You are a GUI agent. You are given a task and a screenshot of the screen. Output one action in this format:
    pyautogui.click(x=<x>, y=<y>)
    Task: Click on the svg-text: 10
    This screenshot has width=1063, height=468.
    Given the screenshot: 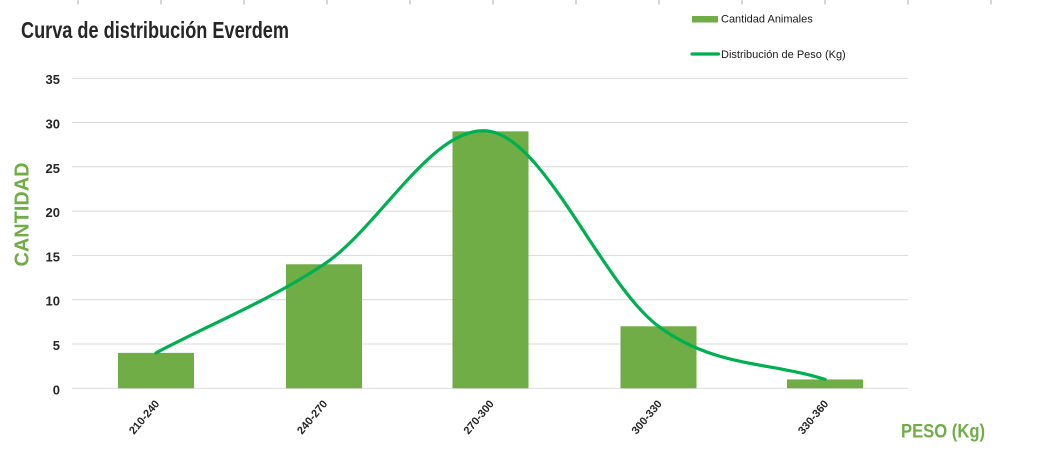 What is the action you would take?
    pyautogui.click(x=53, y=301)
    